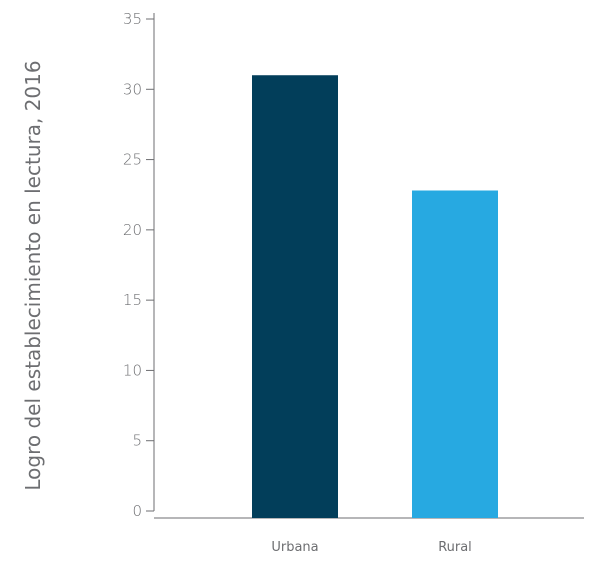 The image size is (597, 567). I want to click on y-tick-label: 35, so click(132, 19).